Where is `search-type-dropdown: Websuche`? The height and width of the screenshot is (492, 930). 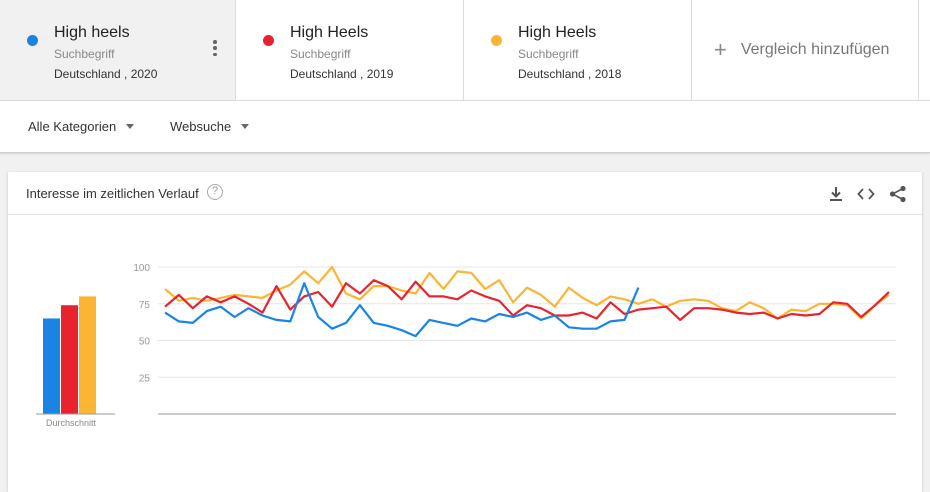
search-type-dropdown: Websuche is located at coordinates (210, 126).